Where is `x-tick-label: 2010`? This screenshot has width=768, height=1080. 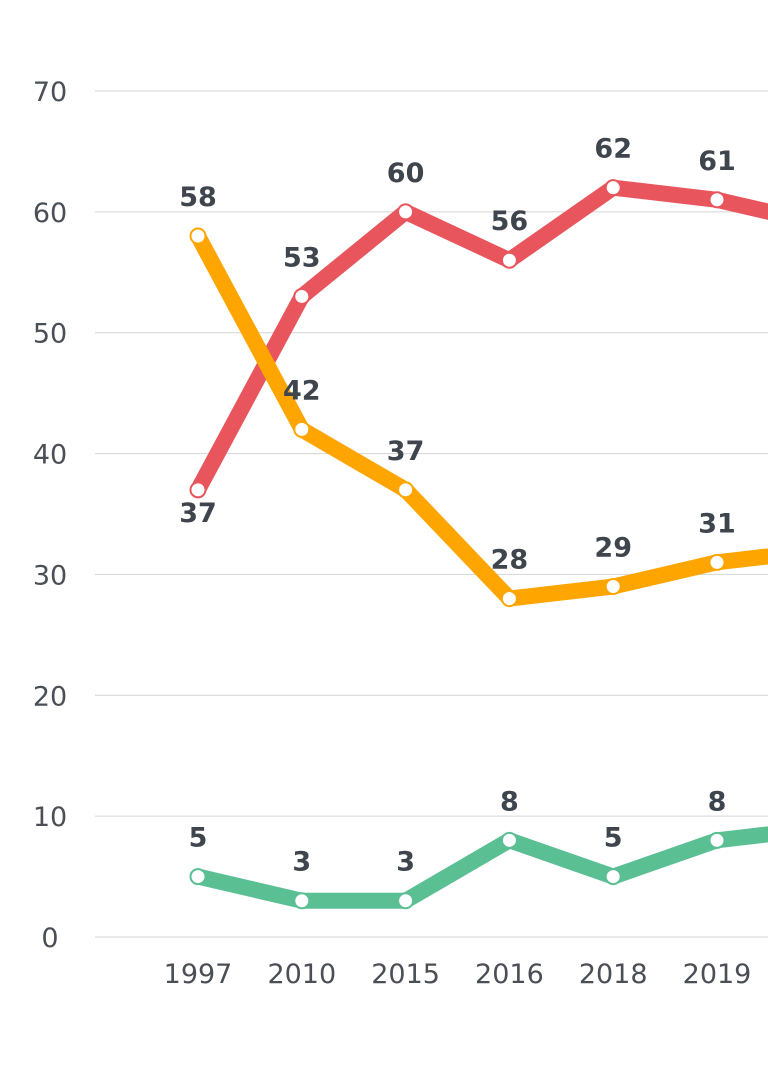 x-tick-label: 2010 is located at coordinates (301, 974).